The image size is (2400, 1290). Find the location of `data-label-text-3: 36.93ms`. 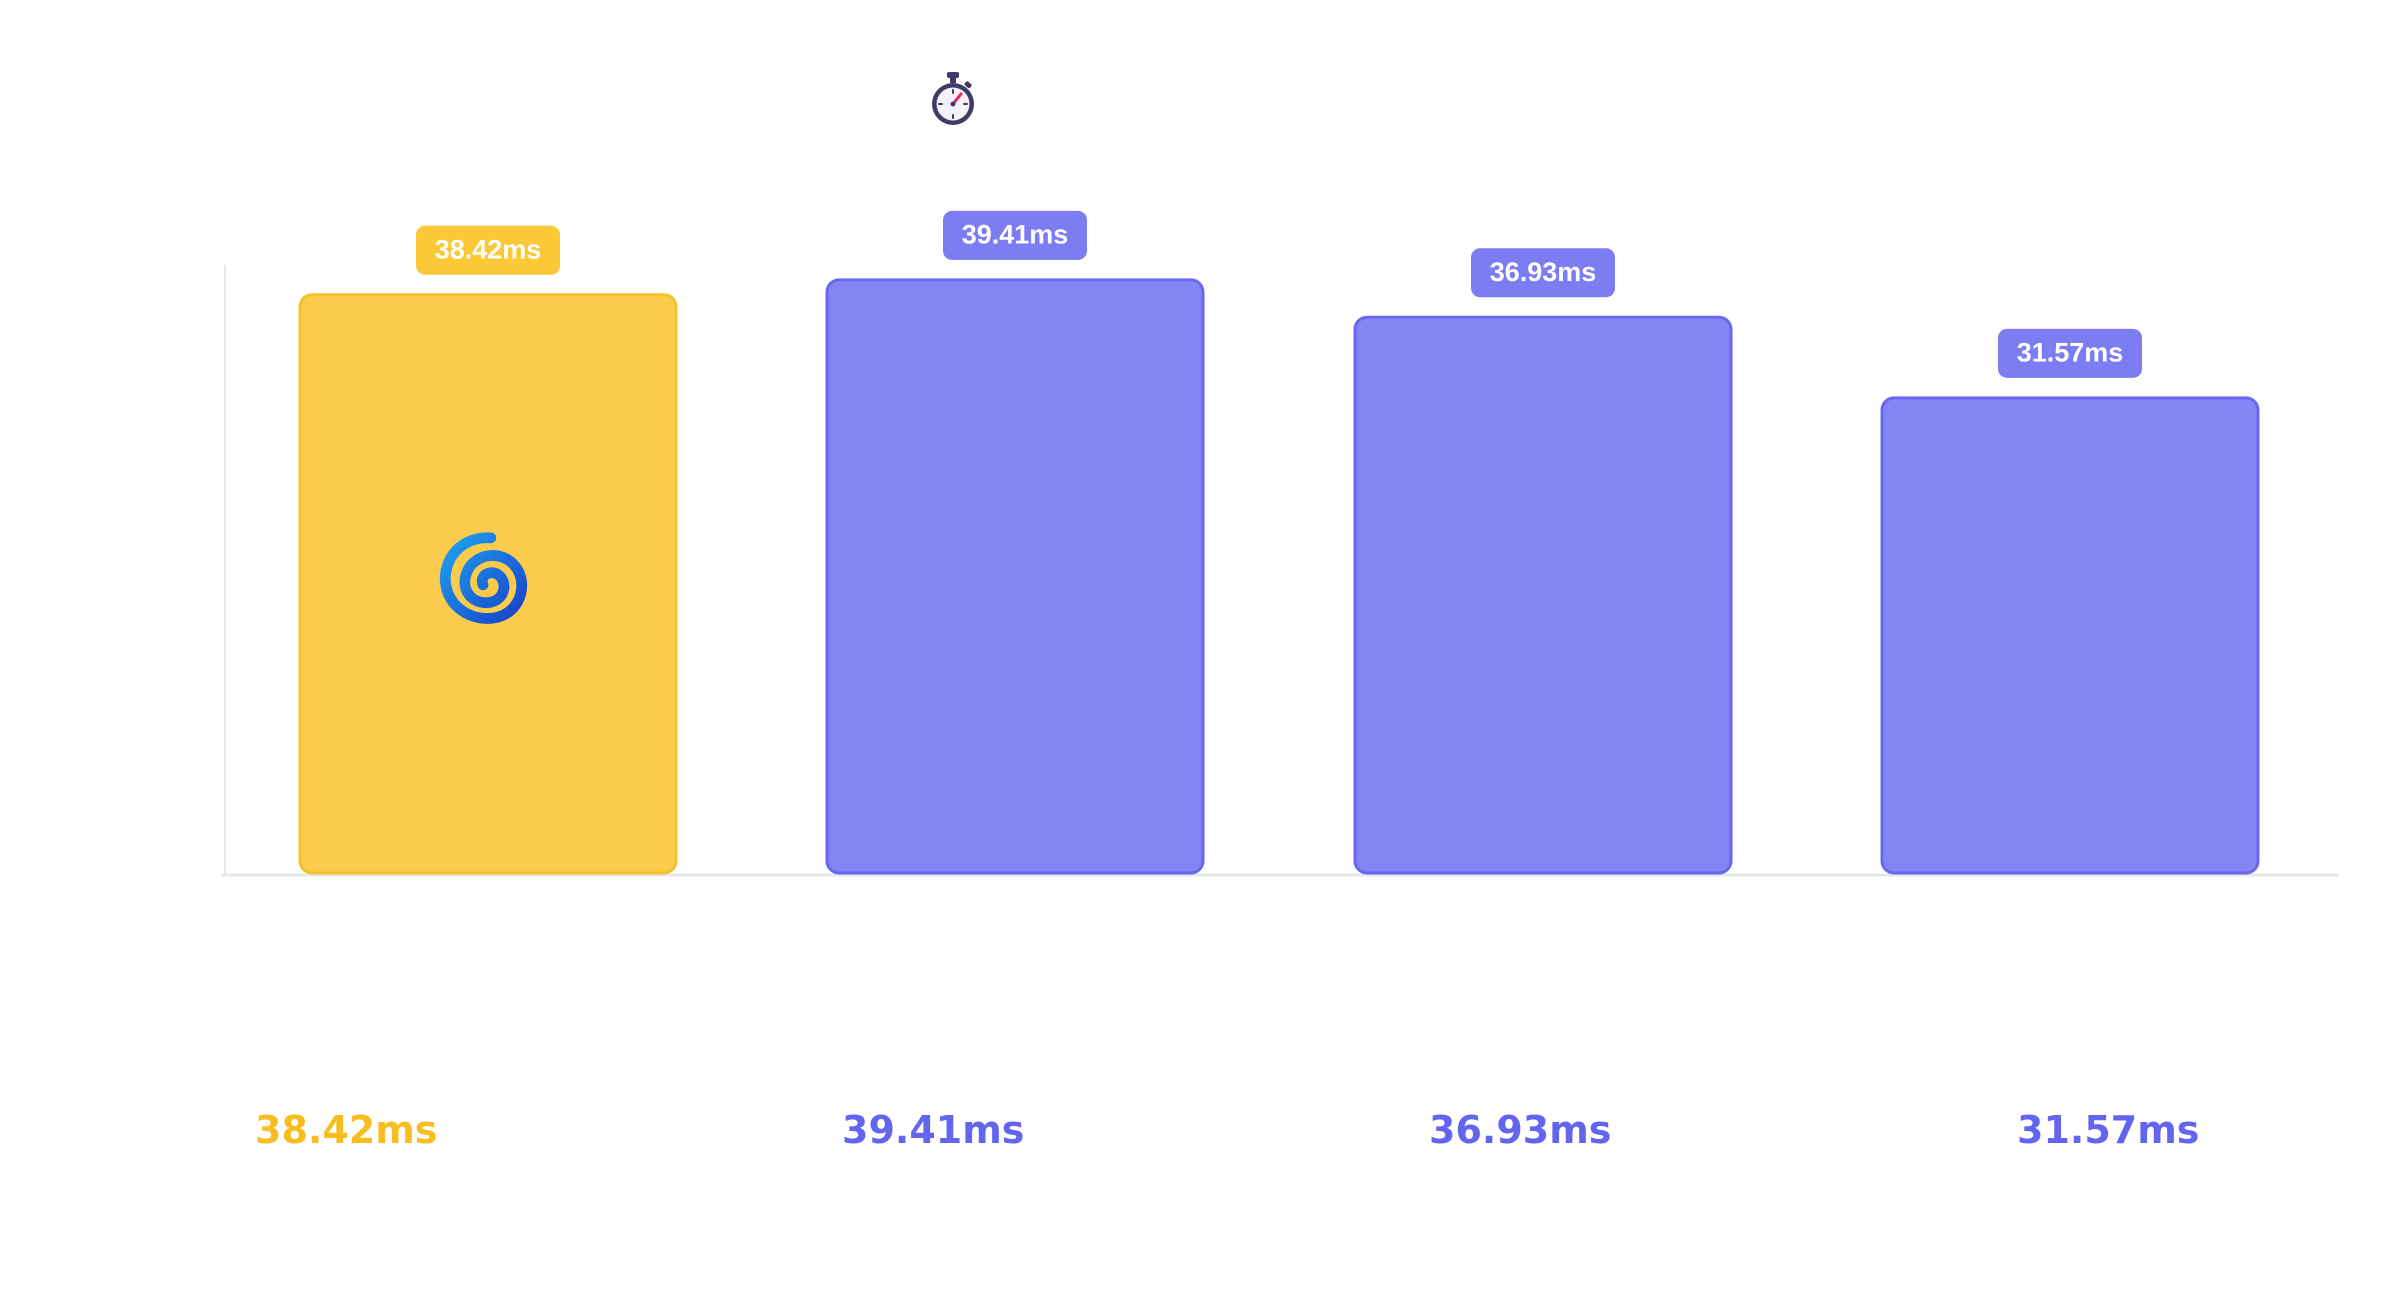

data-label-text-3: 36.93ms is located at coordinates (1543, 272).